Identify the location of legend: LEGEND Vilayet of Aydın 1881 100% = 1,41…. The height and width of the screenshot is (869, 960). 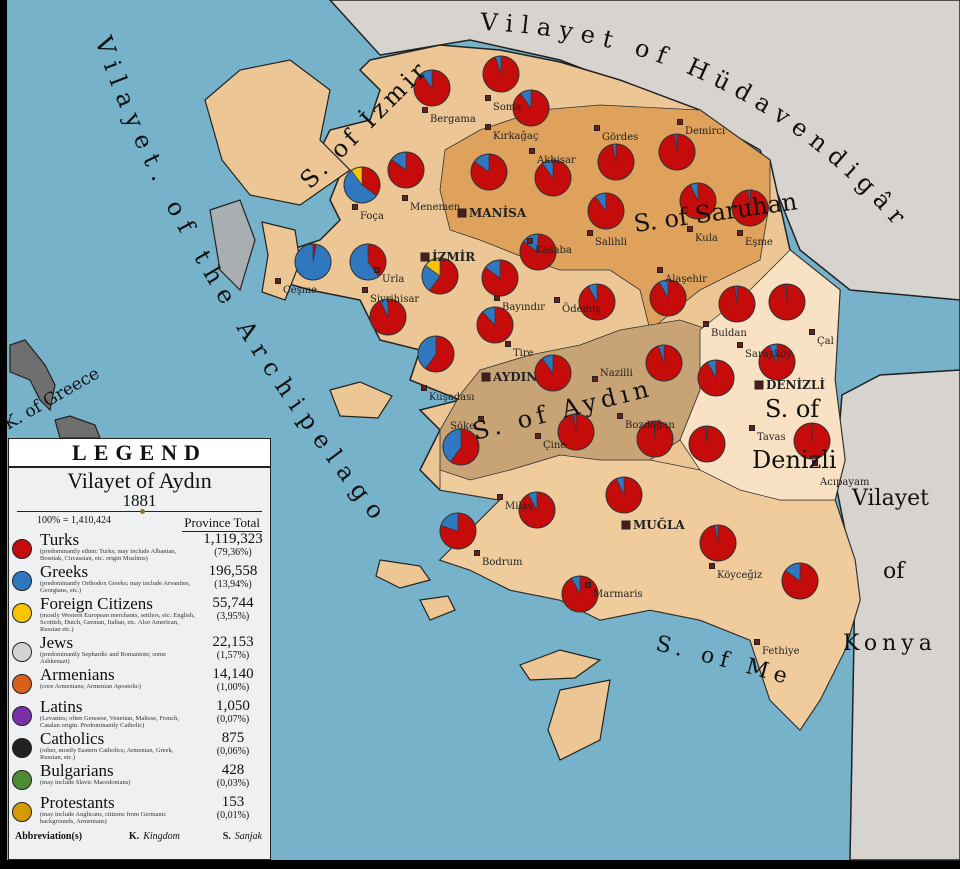
(139, 649).